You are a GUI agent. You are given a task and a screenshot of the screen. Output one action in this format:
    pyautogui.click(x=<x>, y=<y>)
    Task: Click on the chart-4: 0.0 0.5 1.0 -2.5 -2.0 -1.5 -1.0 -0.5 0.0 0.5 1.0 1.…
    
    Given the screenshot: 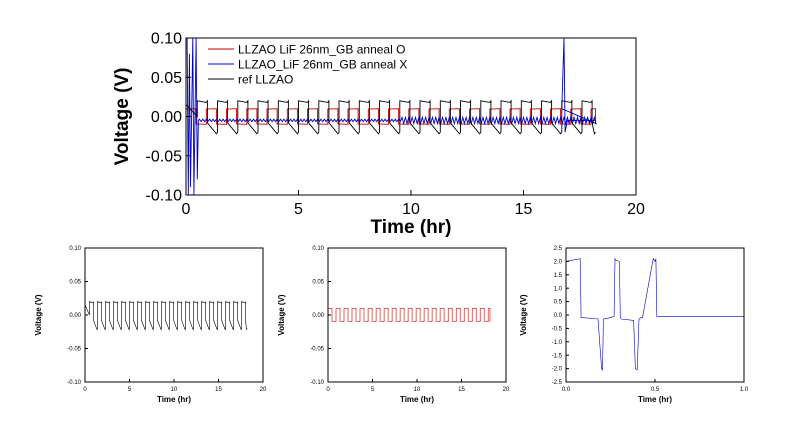 What is the action you would take?
    pyautogui.click(x=634, y=325)
    